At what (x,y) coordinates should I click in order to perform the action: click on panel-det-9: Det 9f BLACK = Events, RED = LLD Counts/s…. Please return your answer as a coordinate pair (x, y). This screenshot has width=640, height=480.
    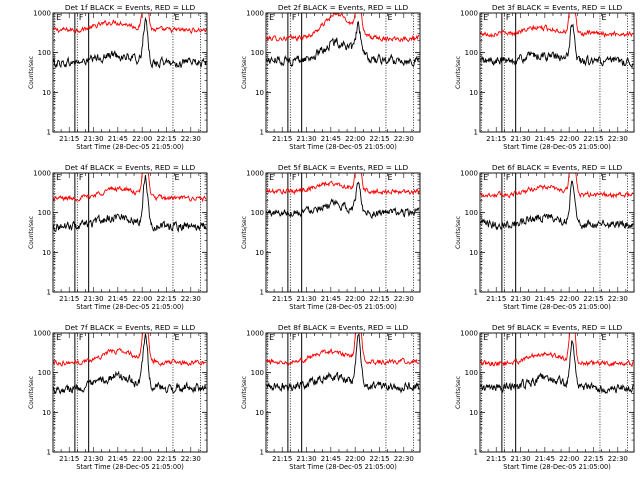
    Looking at the image, I should click on (545, 397).